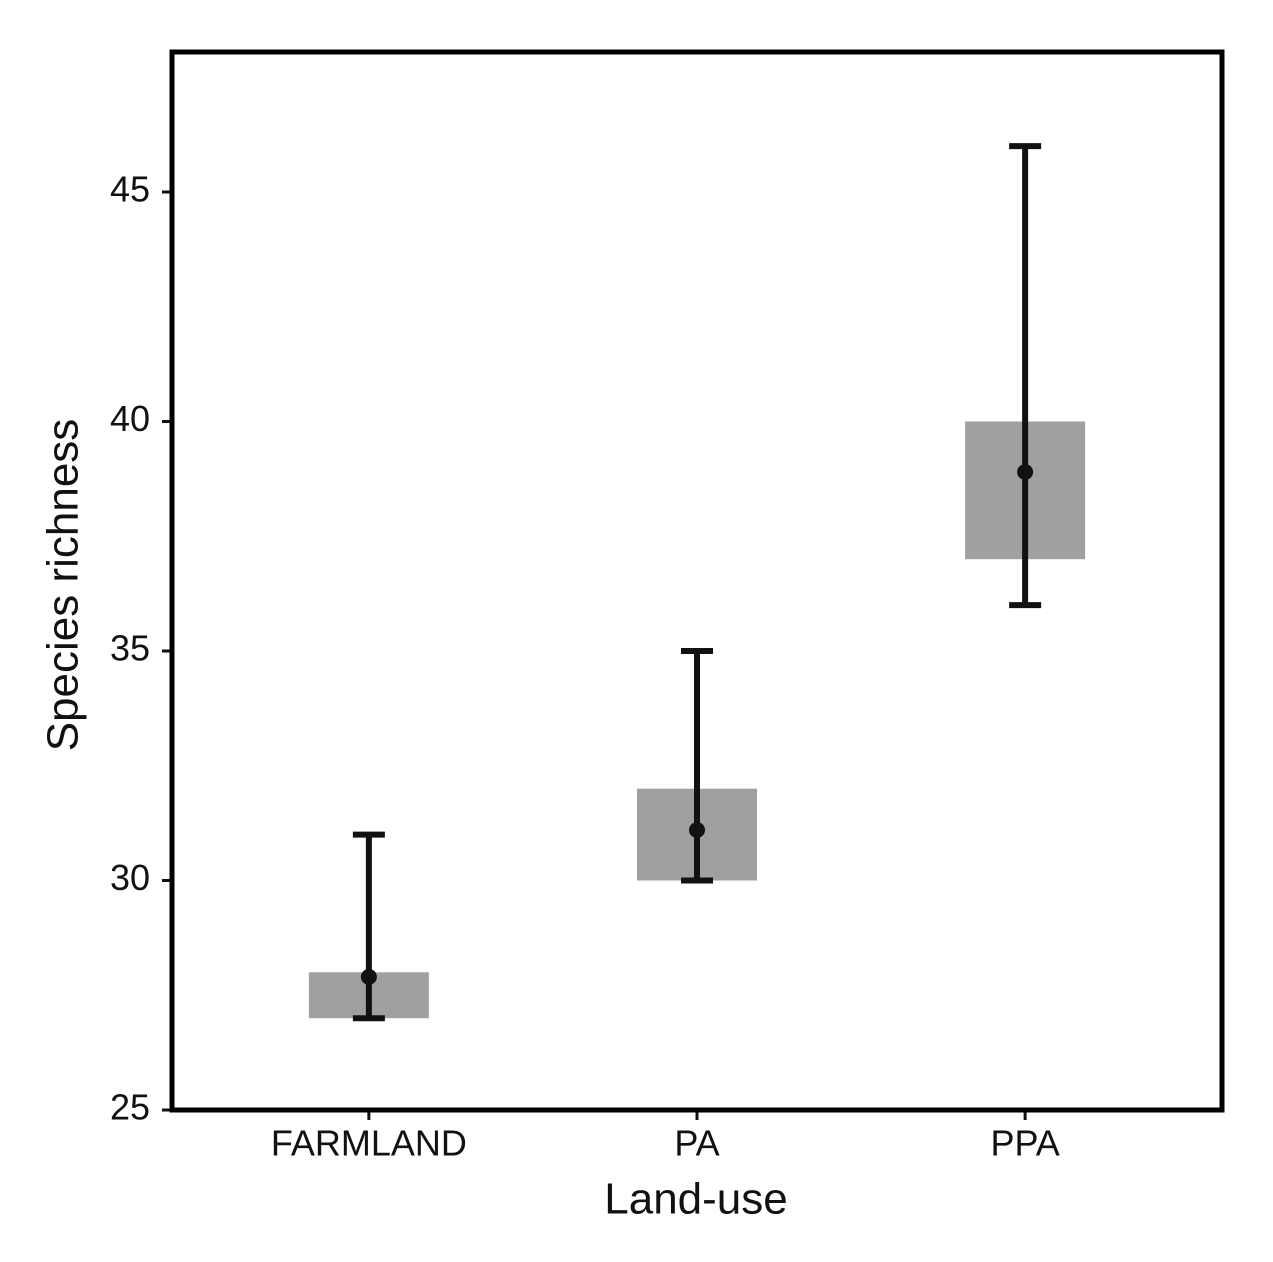  Describe the element at coordinates (63, 585) in the screenshot. I see `y-axis-title: Species richness` at that location.